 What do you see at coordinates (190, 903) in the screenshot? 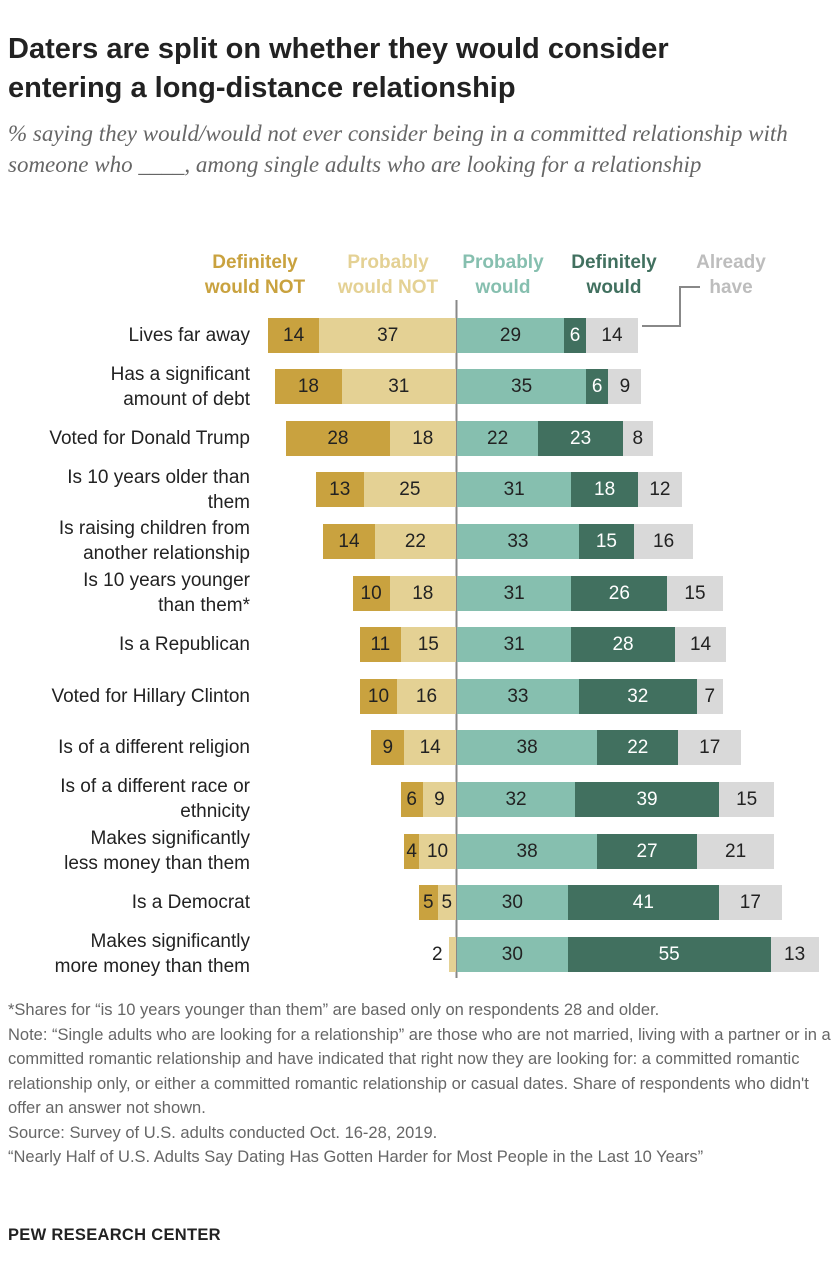
I see `category-label: Is a Democrat` at bounding box center [190, 903].